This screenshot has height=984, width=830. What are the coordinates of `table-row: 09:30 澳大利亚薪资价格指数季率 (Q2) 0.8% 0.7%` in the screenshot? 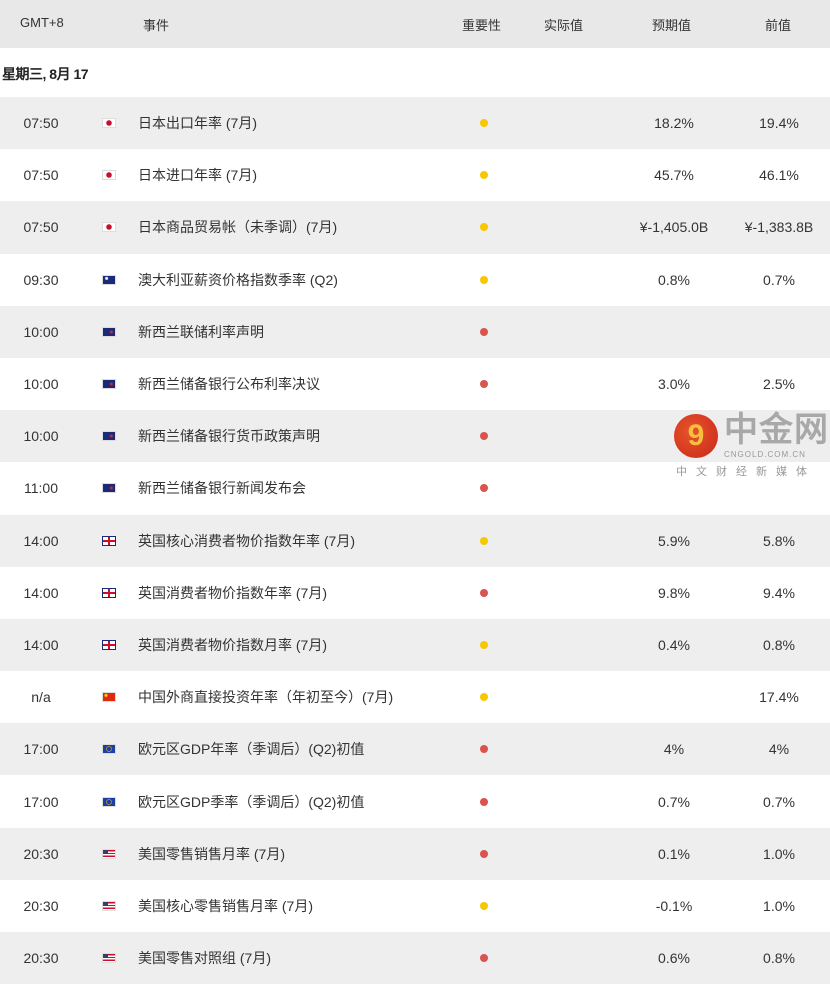 It's located at (415, 280).